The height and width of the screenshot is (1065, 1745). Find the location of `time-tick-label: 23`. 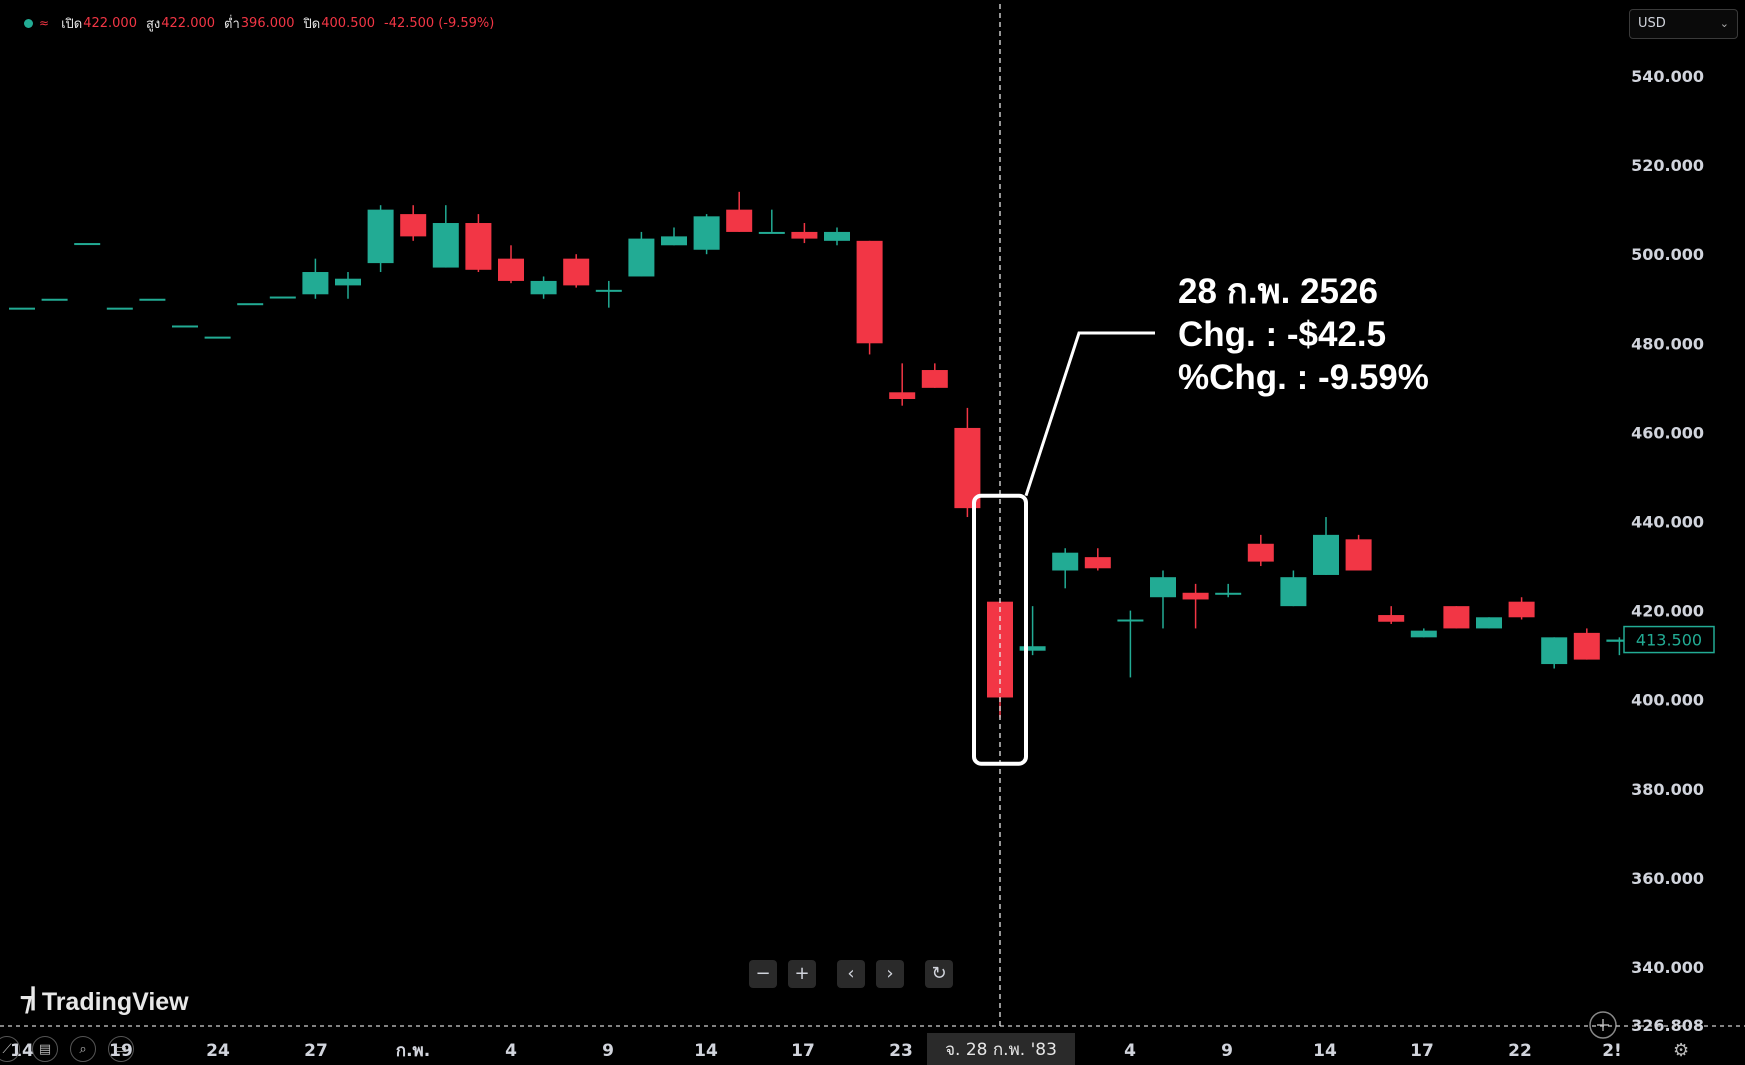

time-tick-label: 23 is located at coordinates (901, 1051).